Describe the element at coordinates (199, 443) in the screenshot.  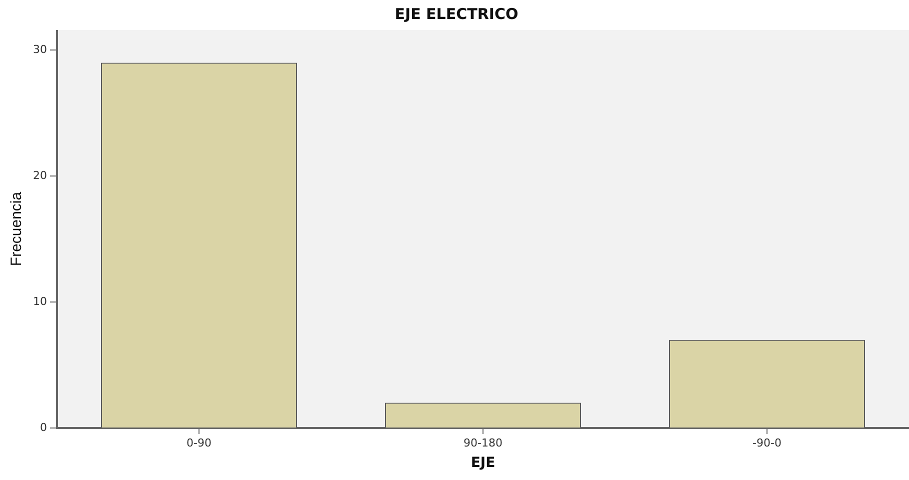
I see `x-tick-label: 0-90` at that location.